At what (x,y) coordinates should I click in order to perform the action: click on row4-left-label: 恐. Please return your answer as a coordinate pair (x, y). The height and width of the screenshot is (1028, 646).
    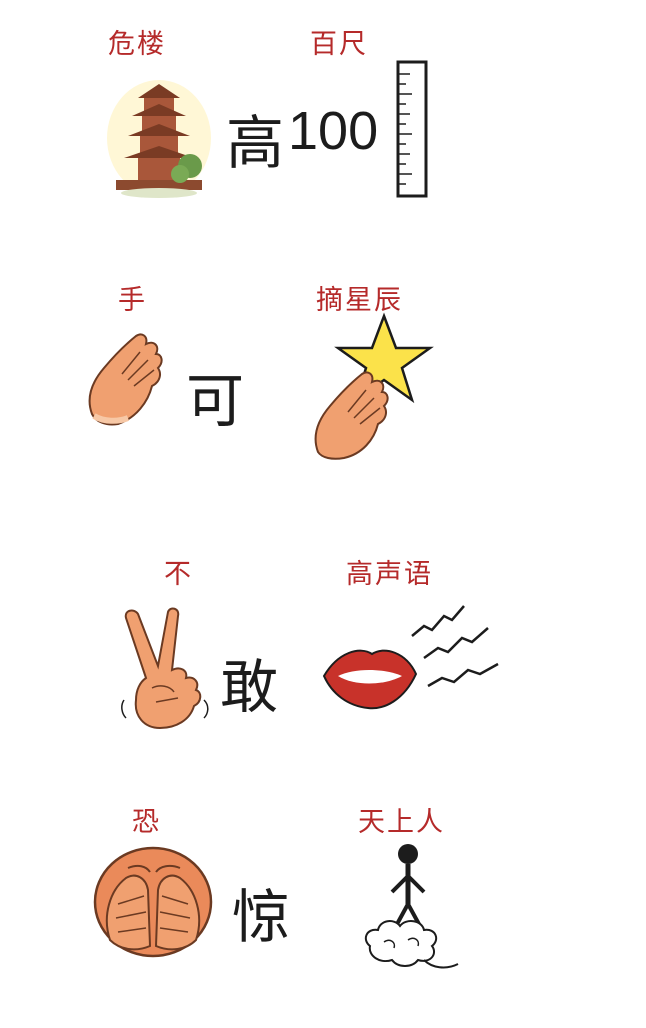
    Looking at the image, I should click on (146, 822).